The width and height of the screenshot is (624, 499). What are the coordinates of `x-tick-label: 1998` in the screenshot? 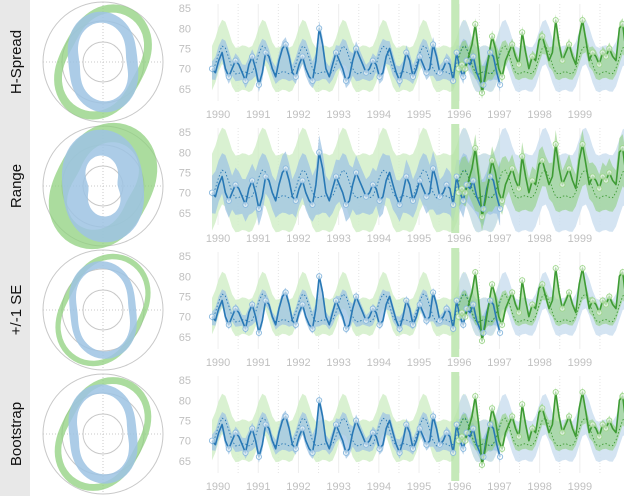 It's located at (539, 115).